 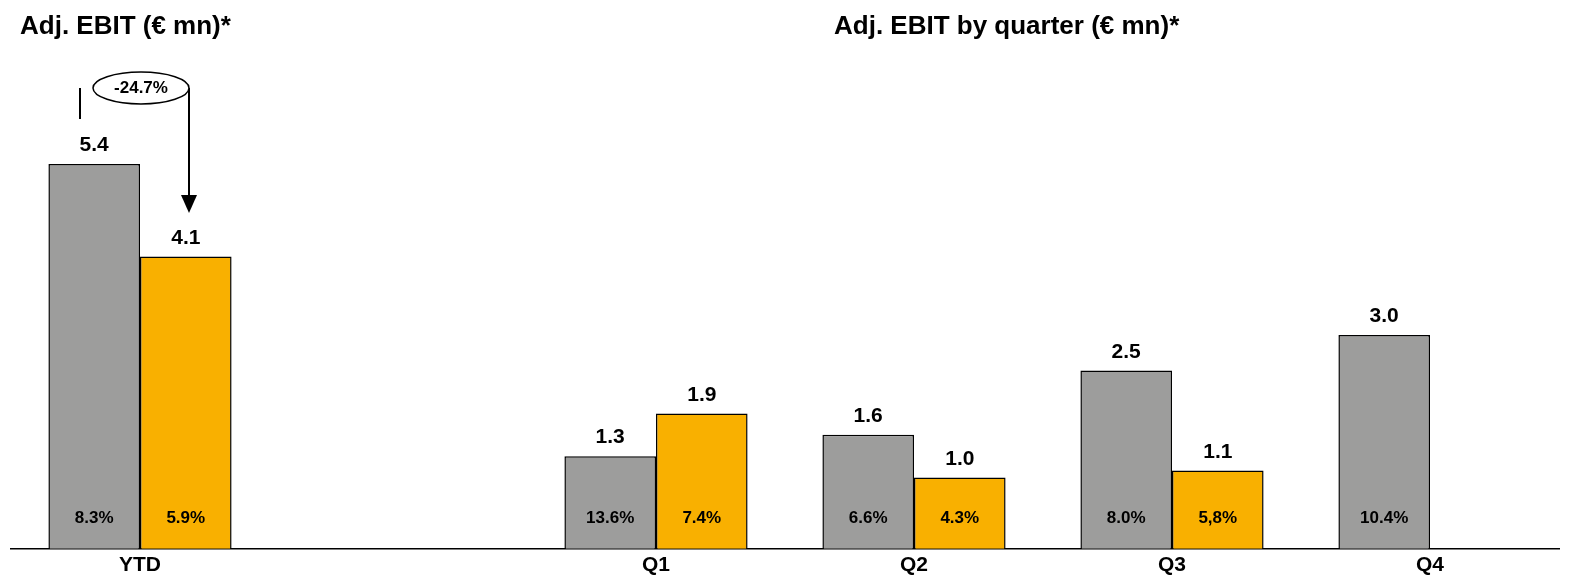 I want to click on chart-title: Adj. EBIT (€ mn)*, so click(x=125, y=25).